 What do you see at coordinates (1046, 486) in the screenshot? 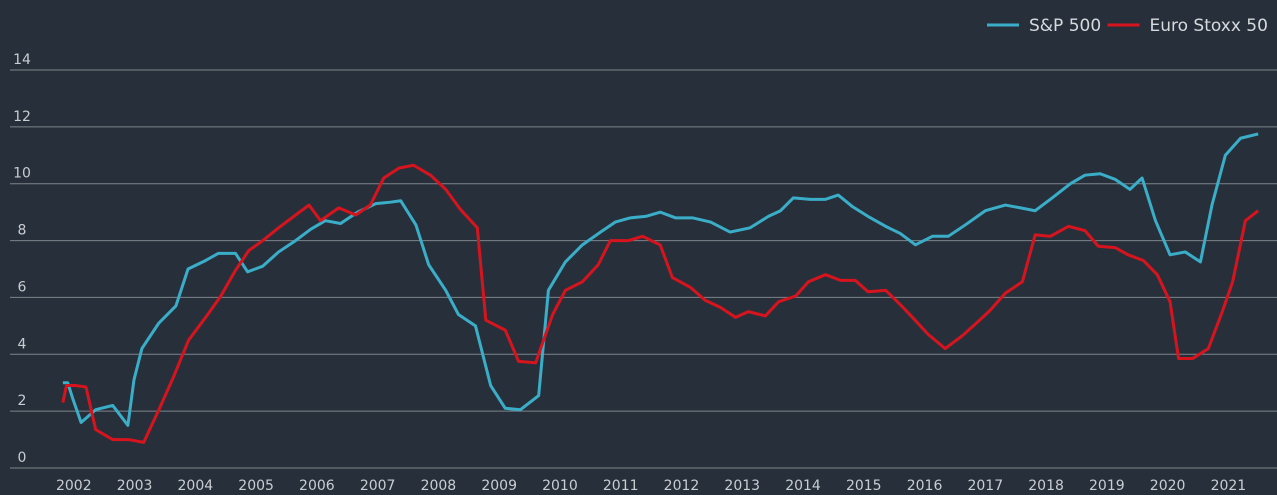
I see `x-tick-label: 2018` at bounding box center [1046, 486].